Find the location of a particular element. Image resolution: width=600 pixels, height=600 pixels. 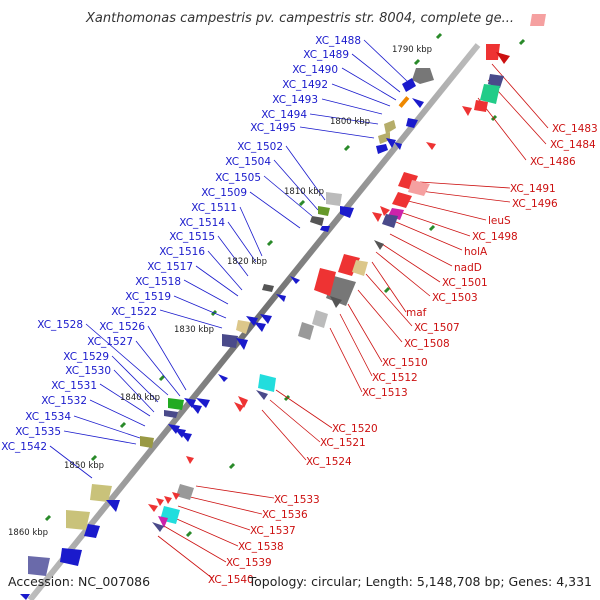

gene-label-left: XC_1504 is located at coordinates (248, 162).